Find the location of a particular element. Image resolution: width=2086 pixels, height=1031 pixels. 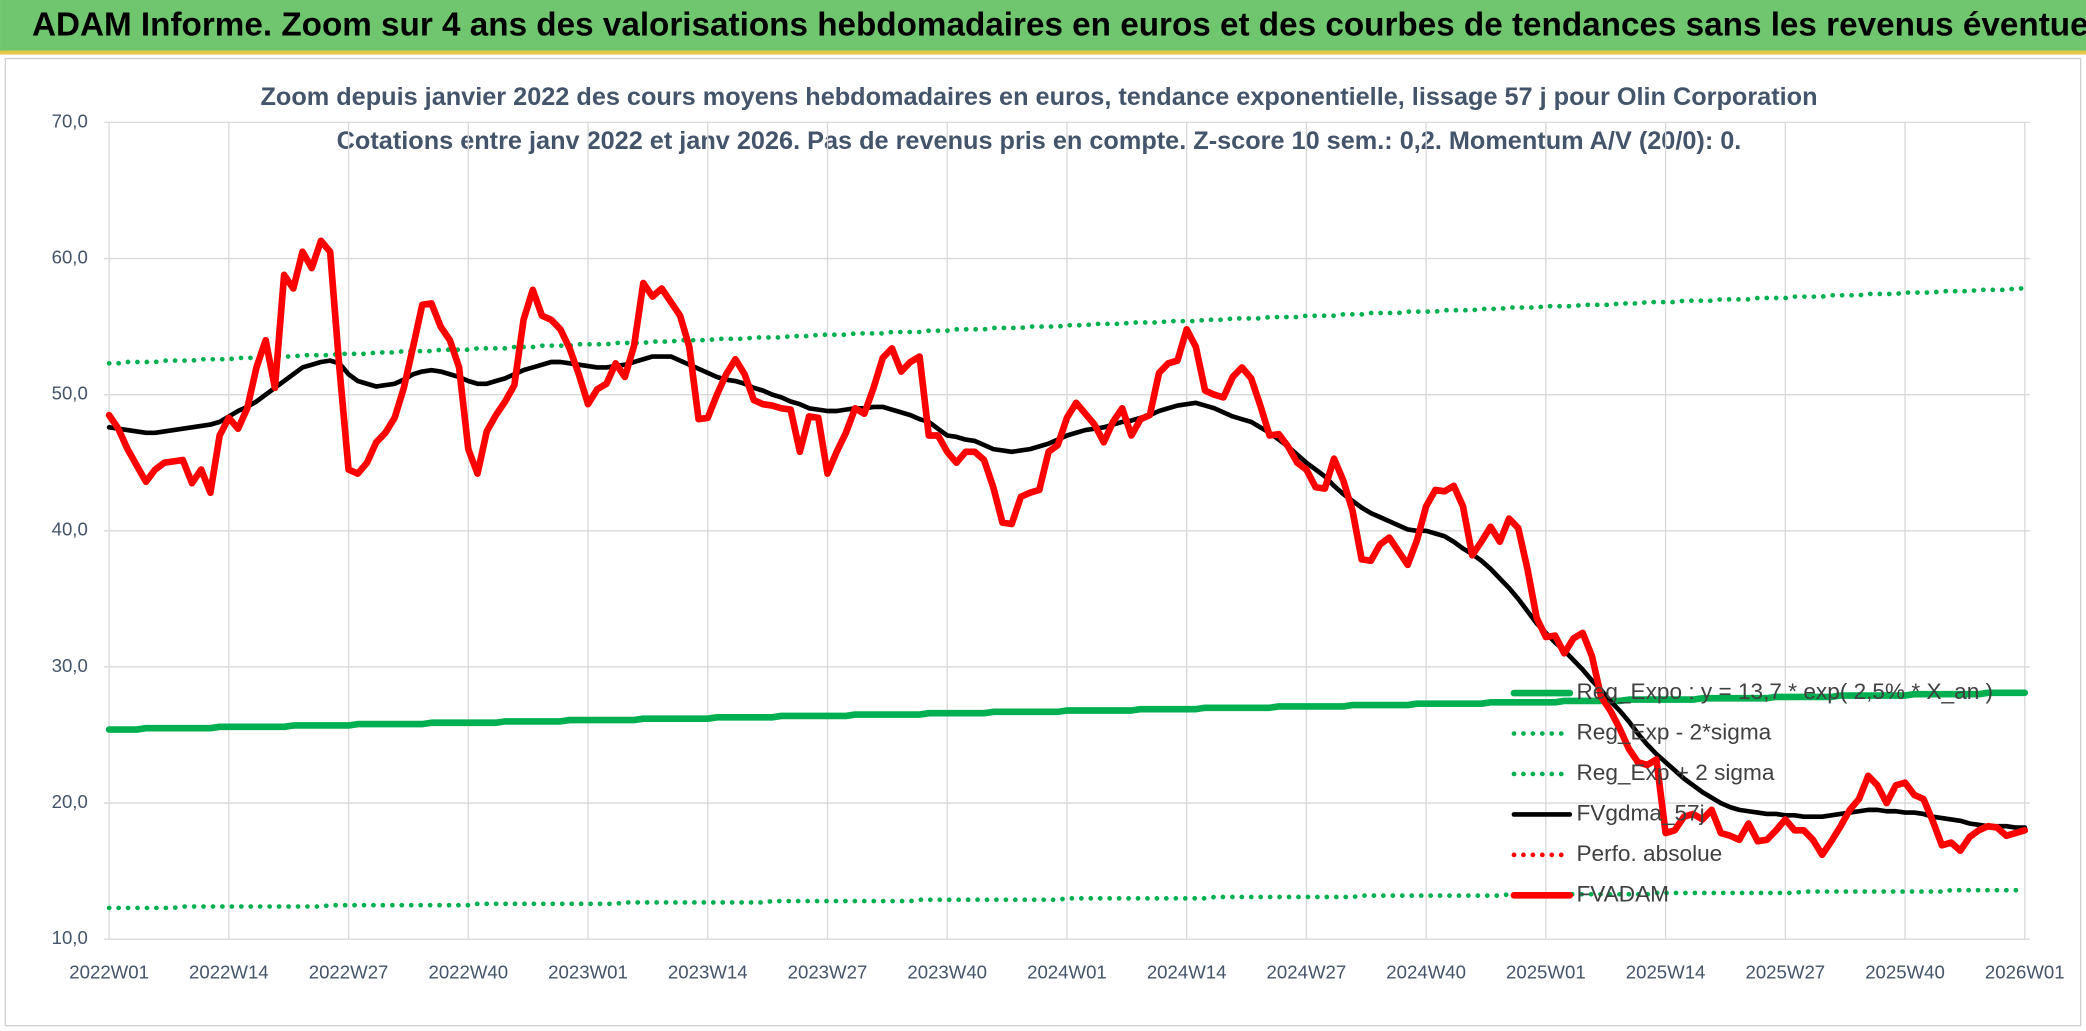

x-tick-label: 2025W27 is located at coordinates (1785, 972).